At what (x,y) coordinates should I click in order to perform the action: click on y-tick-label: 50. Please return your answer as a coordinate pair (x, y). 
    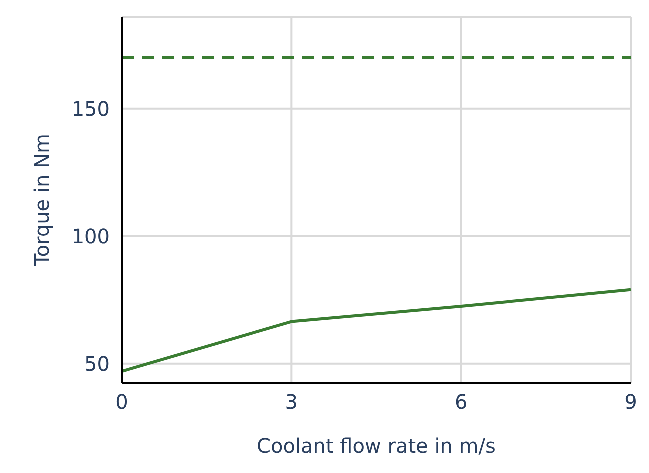
    Looking at the image, I should click on (97, 364).